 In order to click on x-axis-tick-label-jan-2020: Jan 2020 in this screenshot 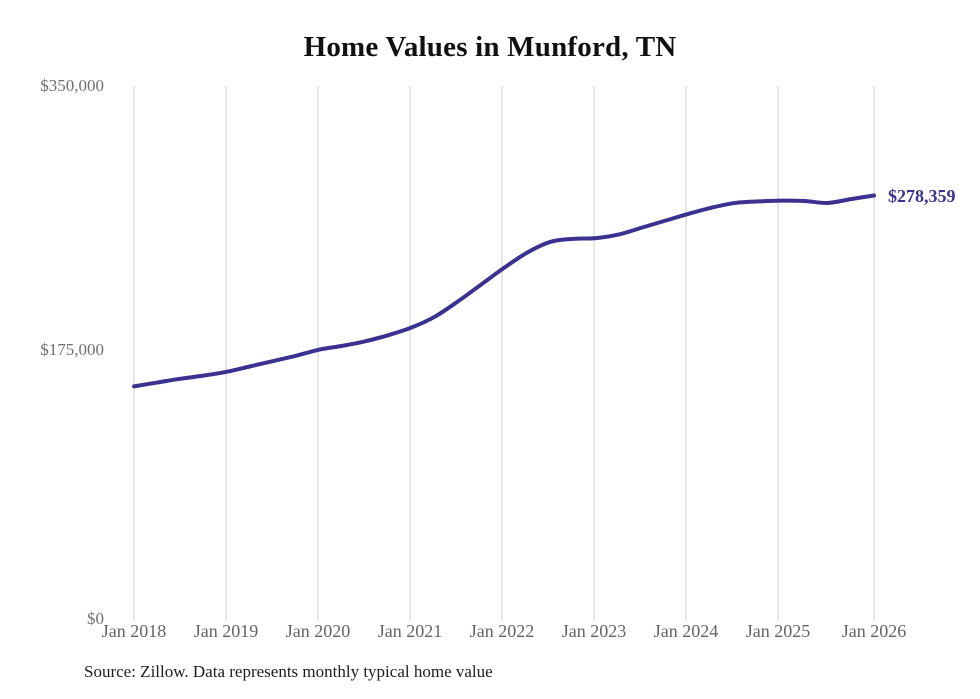, I will do `click(318, 631)`.